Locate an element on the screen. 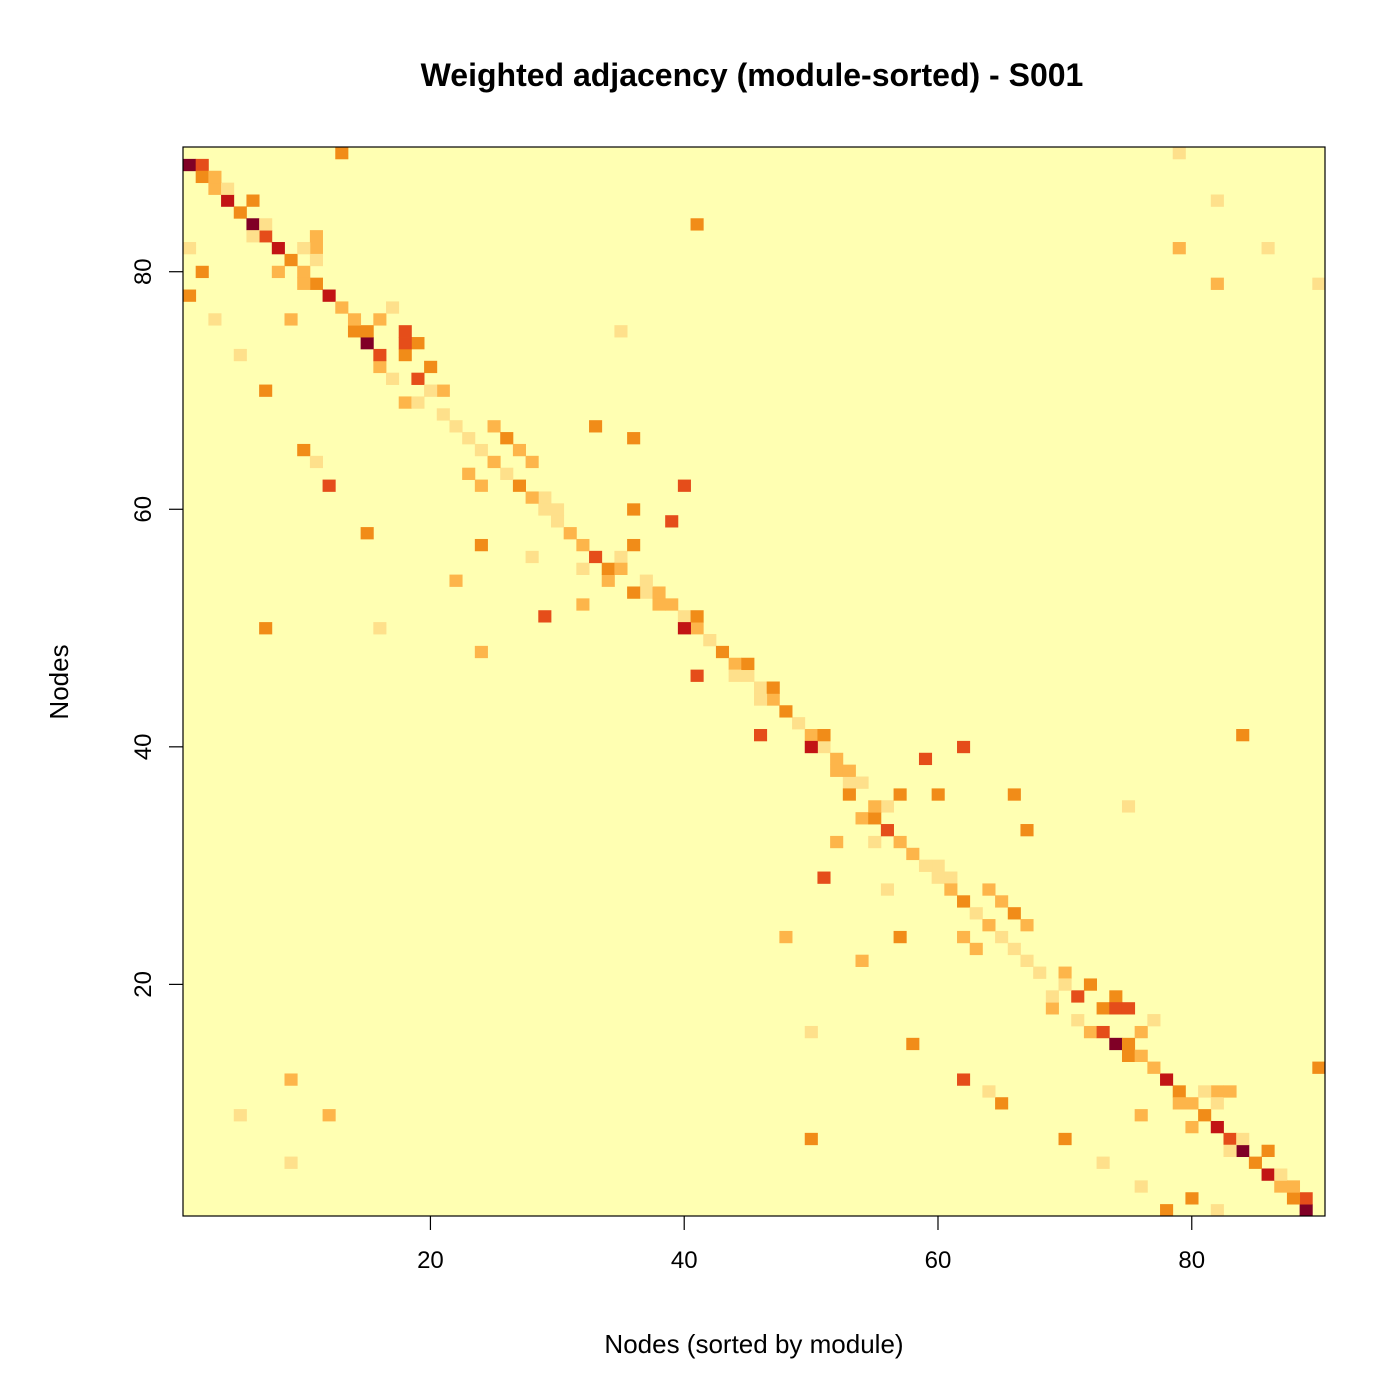 The image size is (1400, 1400). x-tick-label: 60 is located at coordinates (938, 1260).